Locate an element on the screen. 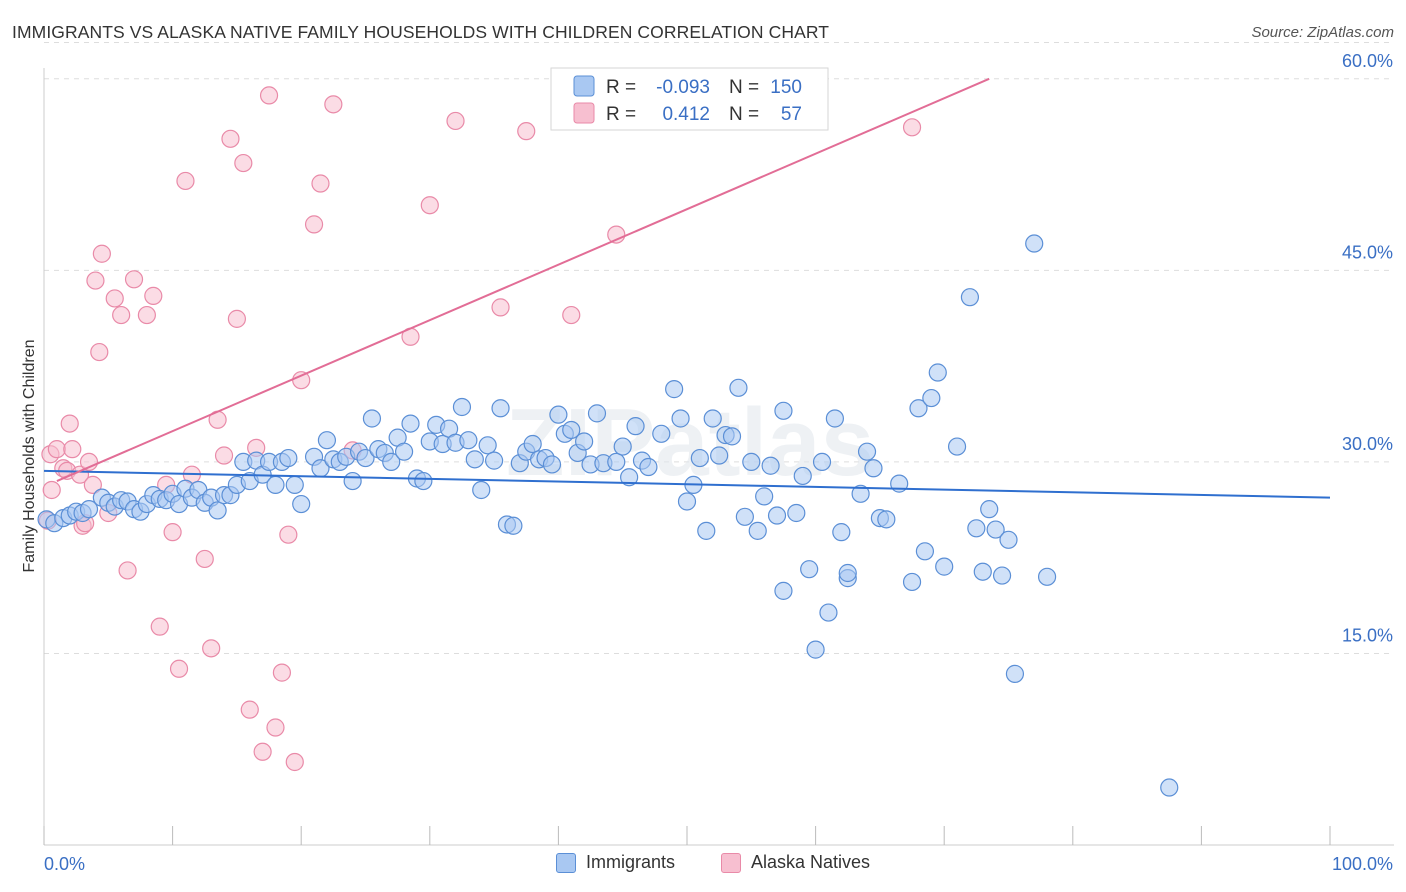 This screenshot has width=1406, height=892. legend-item-immigrants: Immigrants is located at coordinates (615, 862).